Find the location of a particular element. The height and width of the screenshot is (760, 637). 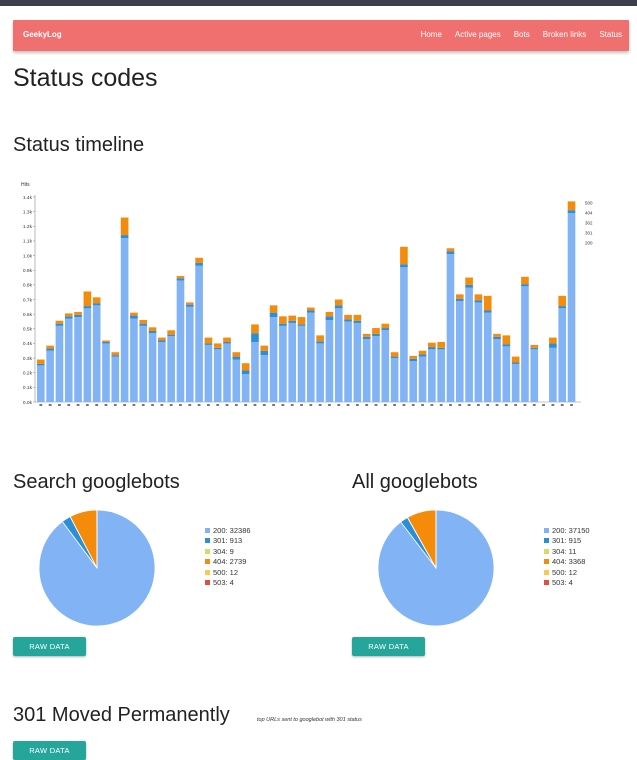

search-raw-data-button: RAW DATA is located at coordinates (49, 646).